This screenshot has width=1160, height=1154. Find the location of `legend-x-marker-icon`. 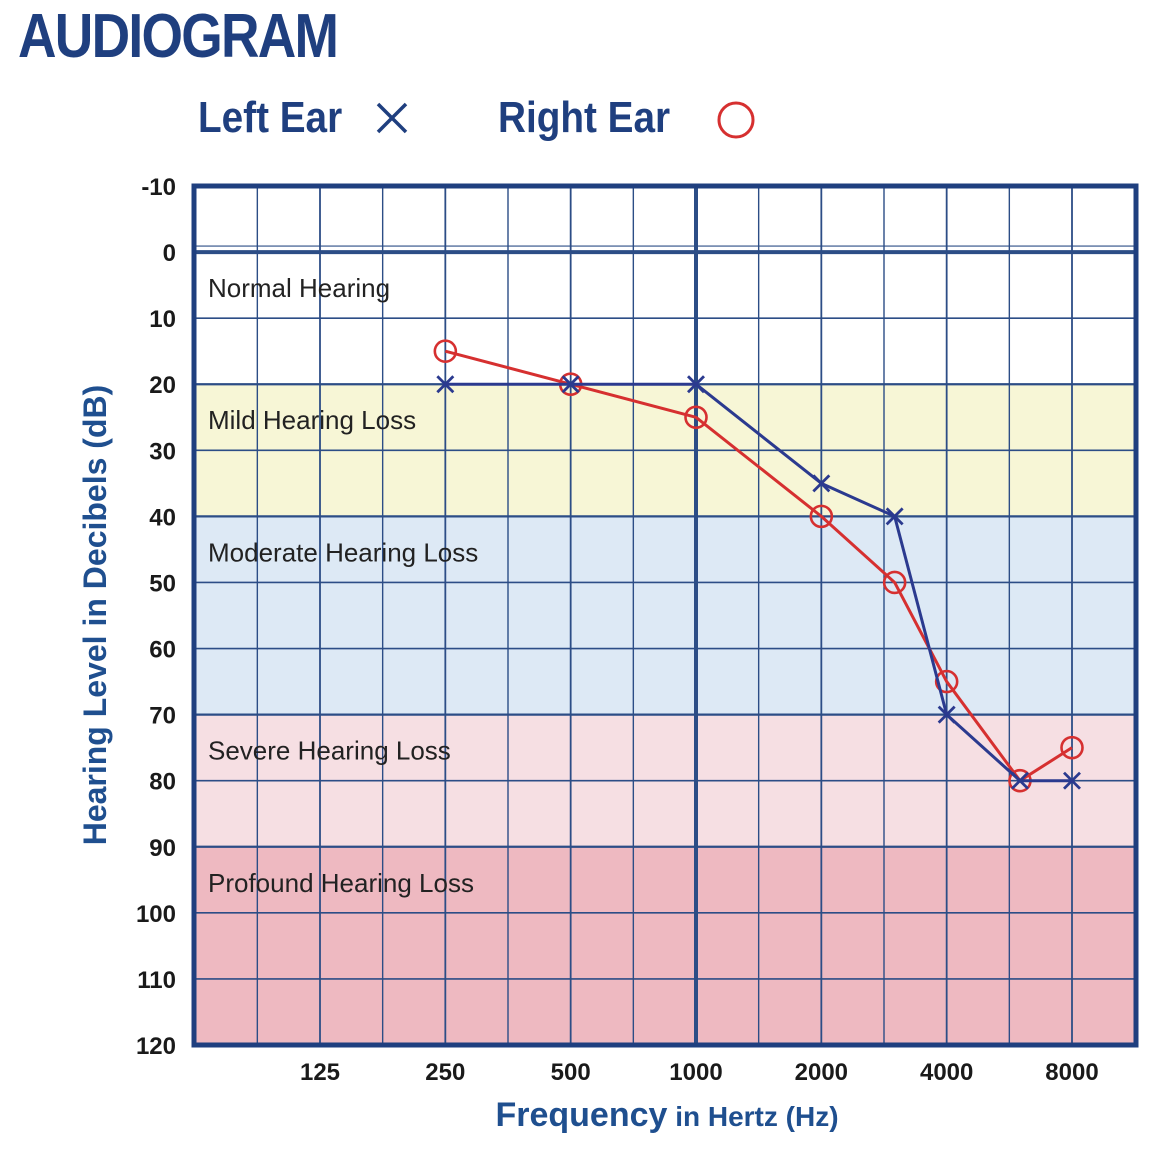

legend-x-marker-icon is located at coordinates (392, 118).